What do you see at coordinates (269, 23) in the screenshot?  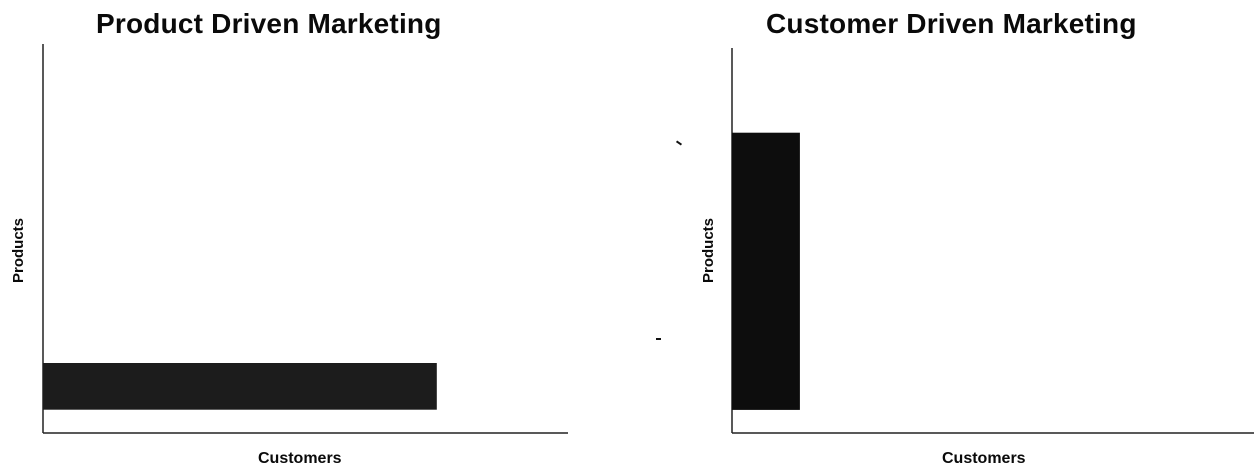 I see `chart-title: Product Driven Marketing` at bounding box center [269, 23].